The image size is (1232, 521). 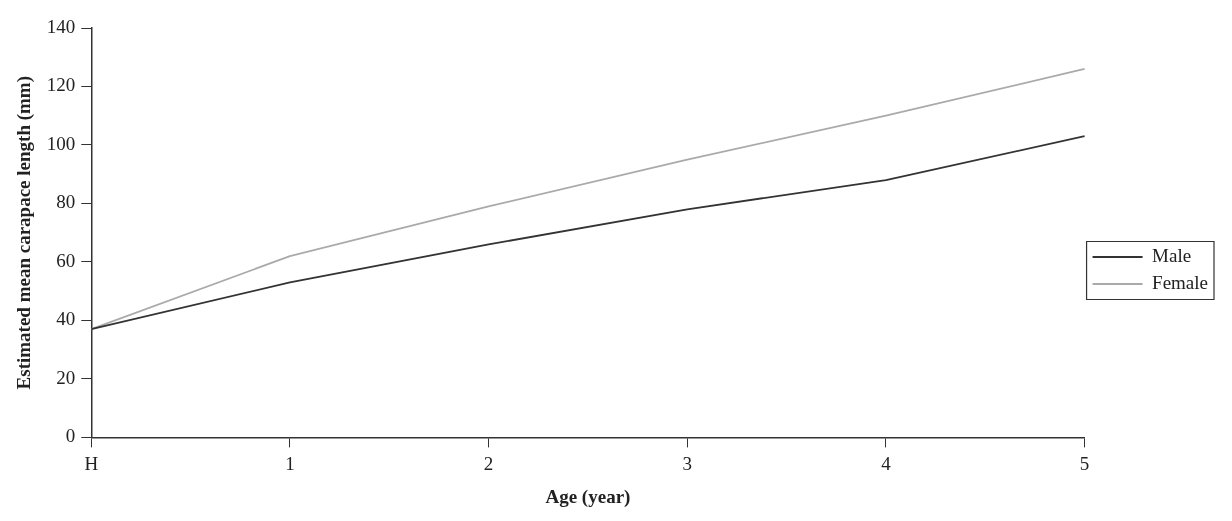 I want to click on y-axis-title: Estimated mean carapace length (mm), so click(x=24, y=232).